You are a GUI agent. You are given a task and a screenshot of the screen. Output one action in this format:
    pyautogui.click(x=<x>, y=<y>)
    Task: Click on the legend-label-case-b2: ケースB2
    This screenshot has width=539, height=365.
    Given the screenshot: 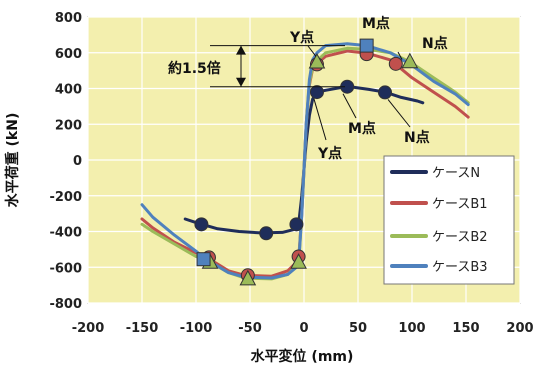 What is the action you would take?
    pyautogui.click(x=460, y=237)
    